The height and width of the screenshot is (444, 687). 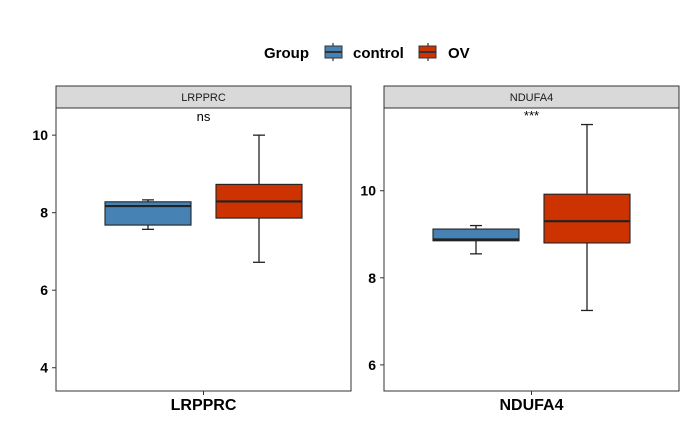 What do you see at coordinates (459, 53) in the screenshot?
I see `legend-label-ov: OV` at bounding box center [459, 53].